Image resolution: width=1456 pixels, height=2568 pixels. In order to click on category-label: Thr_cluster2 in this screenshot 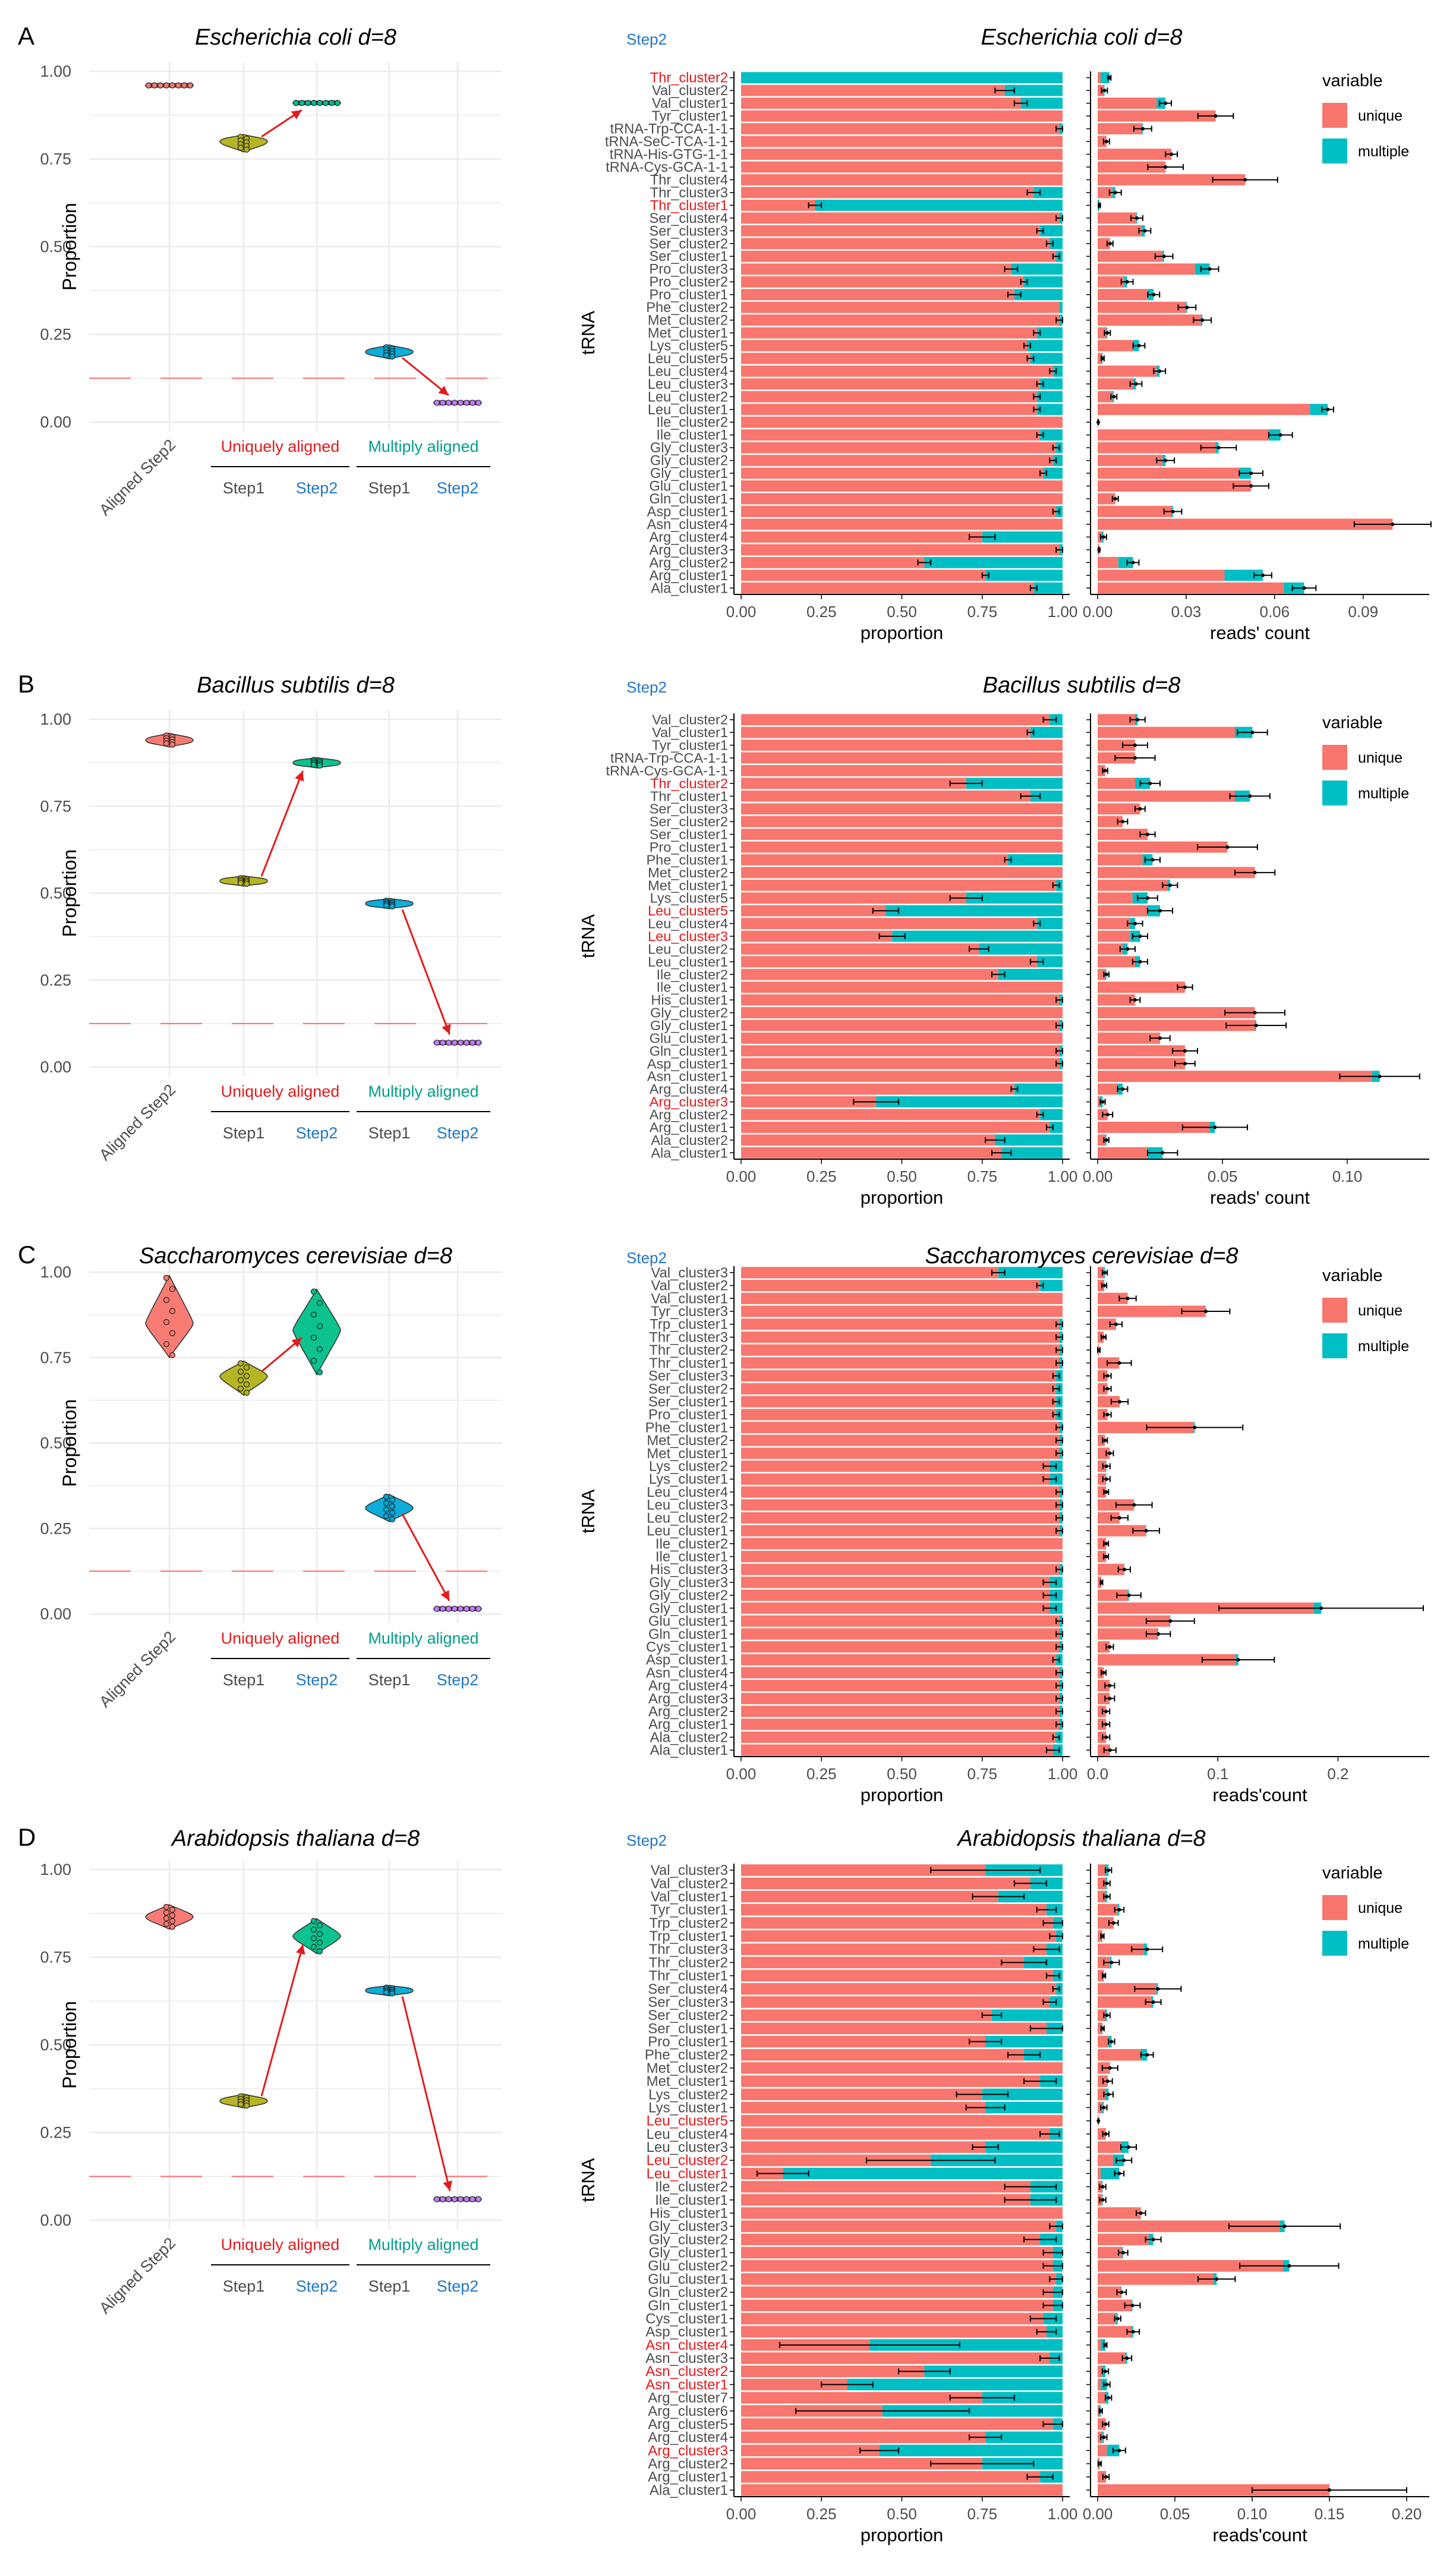, I will do `click(688, 1963)`.